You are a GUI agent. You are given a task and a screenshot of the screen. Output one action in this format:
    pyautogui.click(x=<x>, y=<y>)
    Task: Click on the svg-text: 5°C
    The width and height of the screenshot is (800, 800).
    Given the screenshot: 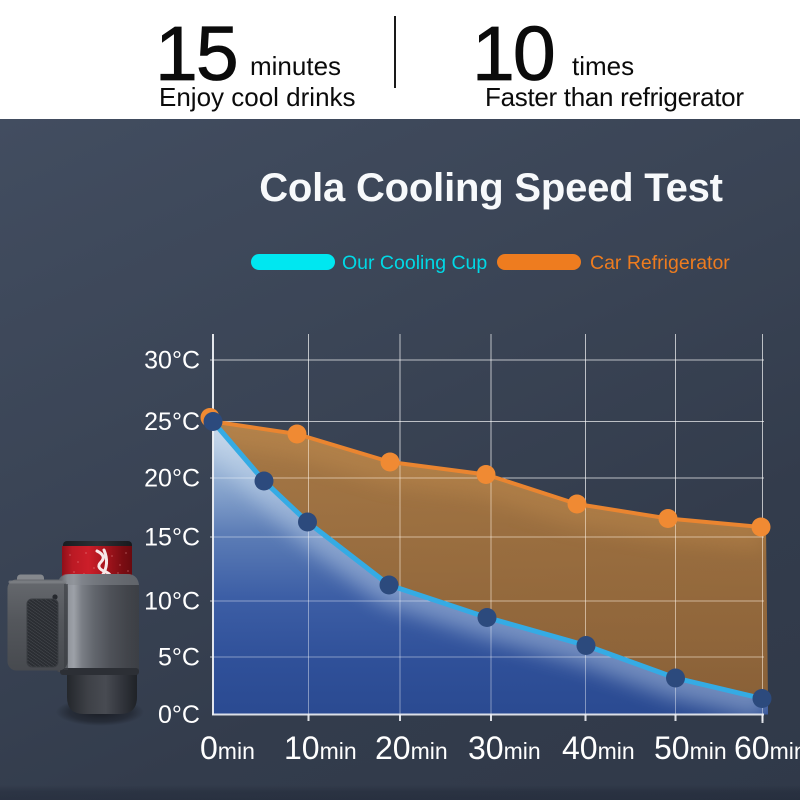 What is the action you would take?
    pyautogui.click(x=179, y=658)
    